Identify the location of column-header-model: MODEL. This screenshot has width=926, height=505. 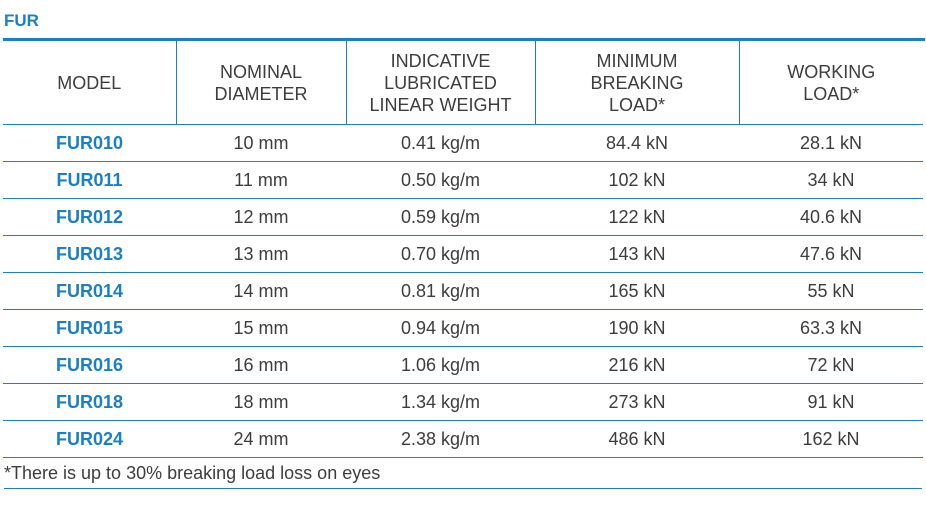
(89, 83).